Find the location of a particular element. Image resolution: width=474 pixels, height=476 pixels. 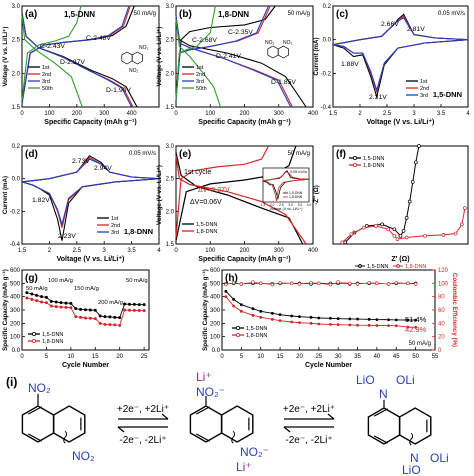

y2-tick-label: 60 is located at coordinates (441, 311).